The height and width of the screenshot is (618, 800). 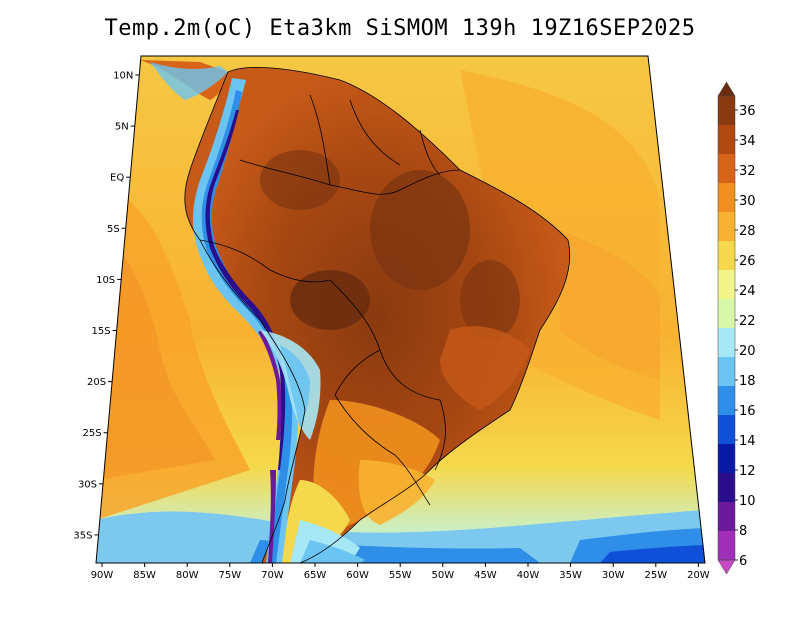 What do you see at coordinates (442, 575) in the screenshot?
I see `longitude-label: 50W` at bounding box center [442, 575].